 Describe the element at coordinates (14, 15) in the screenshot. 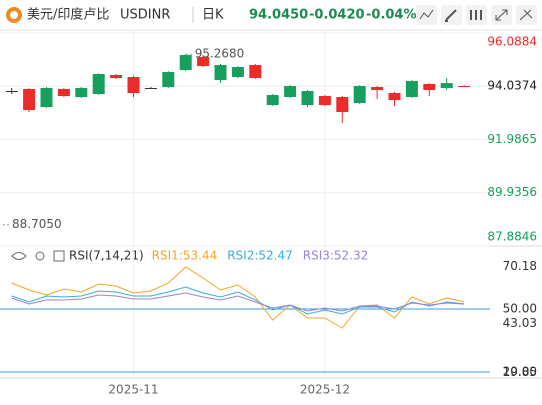

I see `symbol-icon-inner` at that location.